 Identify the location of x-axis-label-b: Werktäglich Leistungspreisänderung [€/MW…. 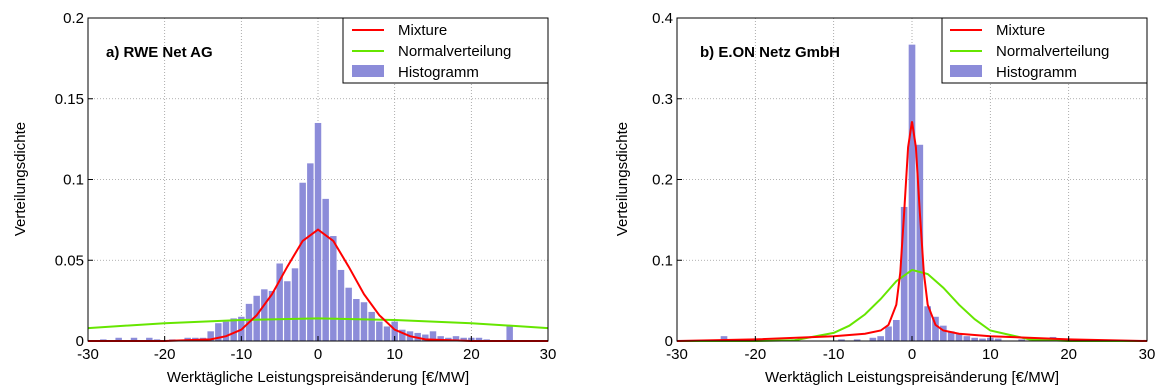
(912, 377).